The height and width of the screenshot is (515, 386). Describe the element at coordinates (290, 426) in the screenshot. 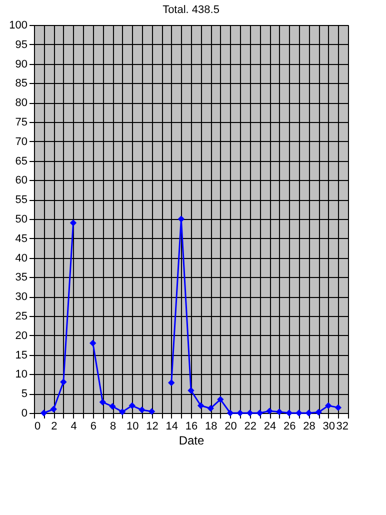

I see `x-tick-label: 26` at that location.